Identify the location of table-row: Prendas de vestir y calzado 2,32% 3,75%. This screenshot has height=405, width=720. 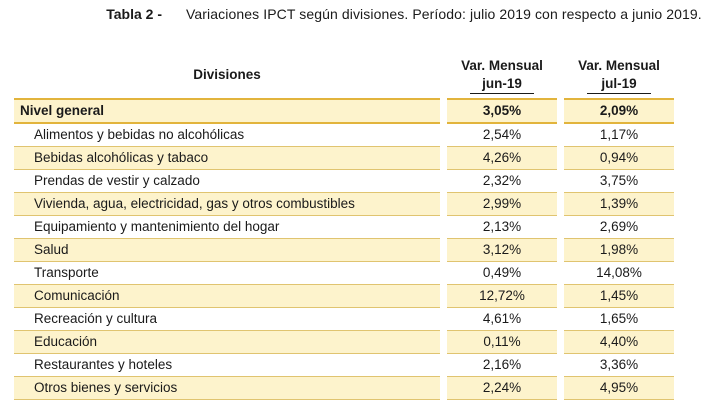
(344, 181).